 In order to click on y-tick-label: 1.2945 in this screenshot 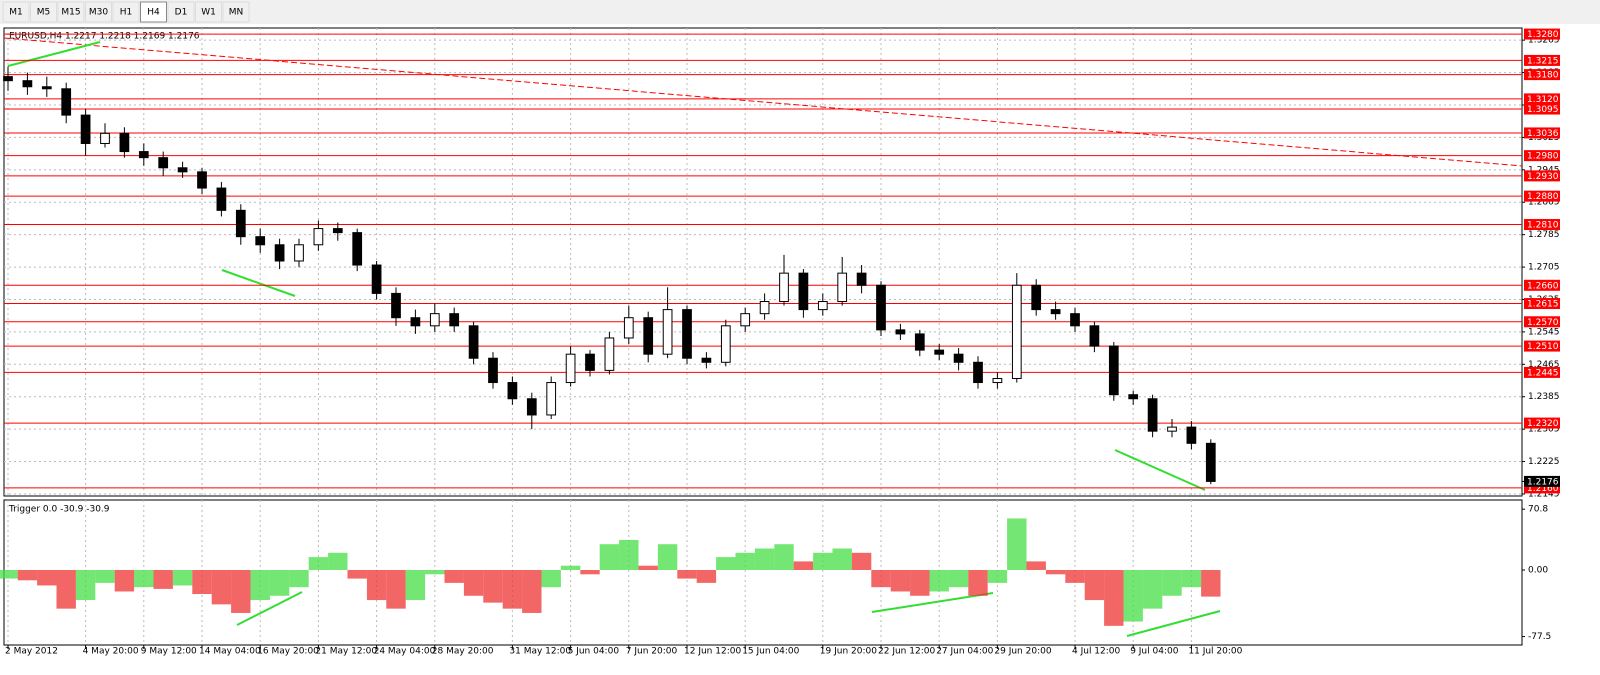, I will do `click(1544, 170)`.